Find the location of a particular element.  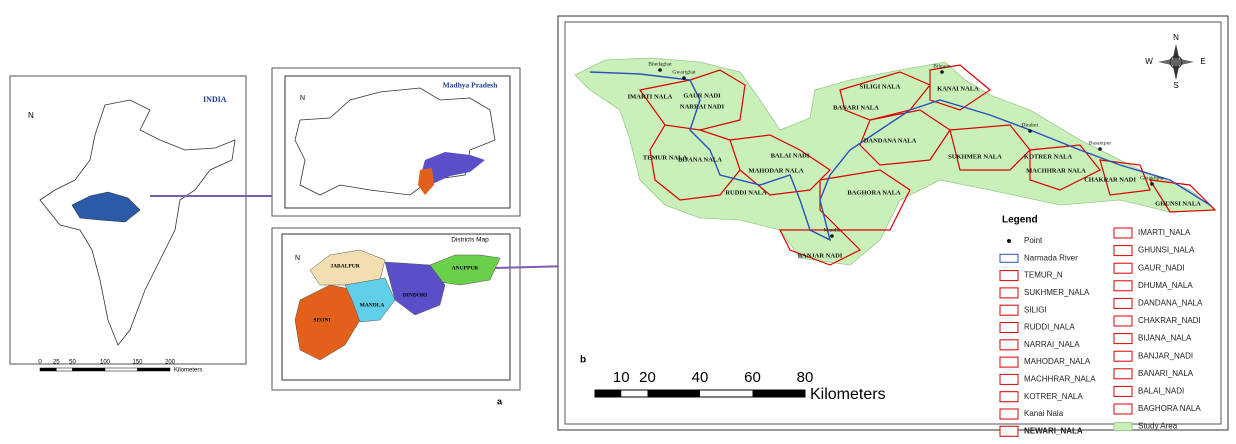

legend-label: BALAI_NADI is located at coordinates (1161, 391).